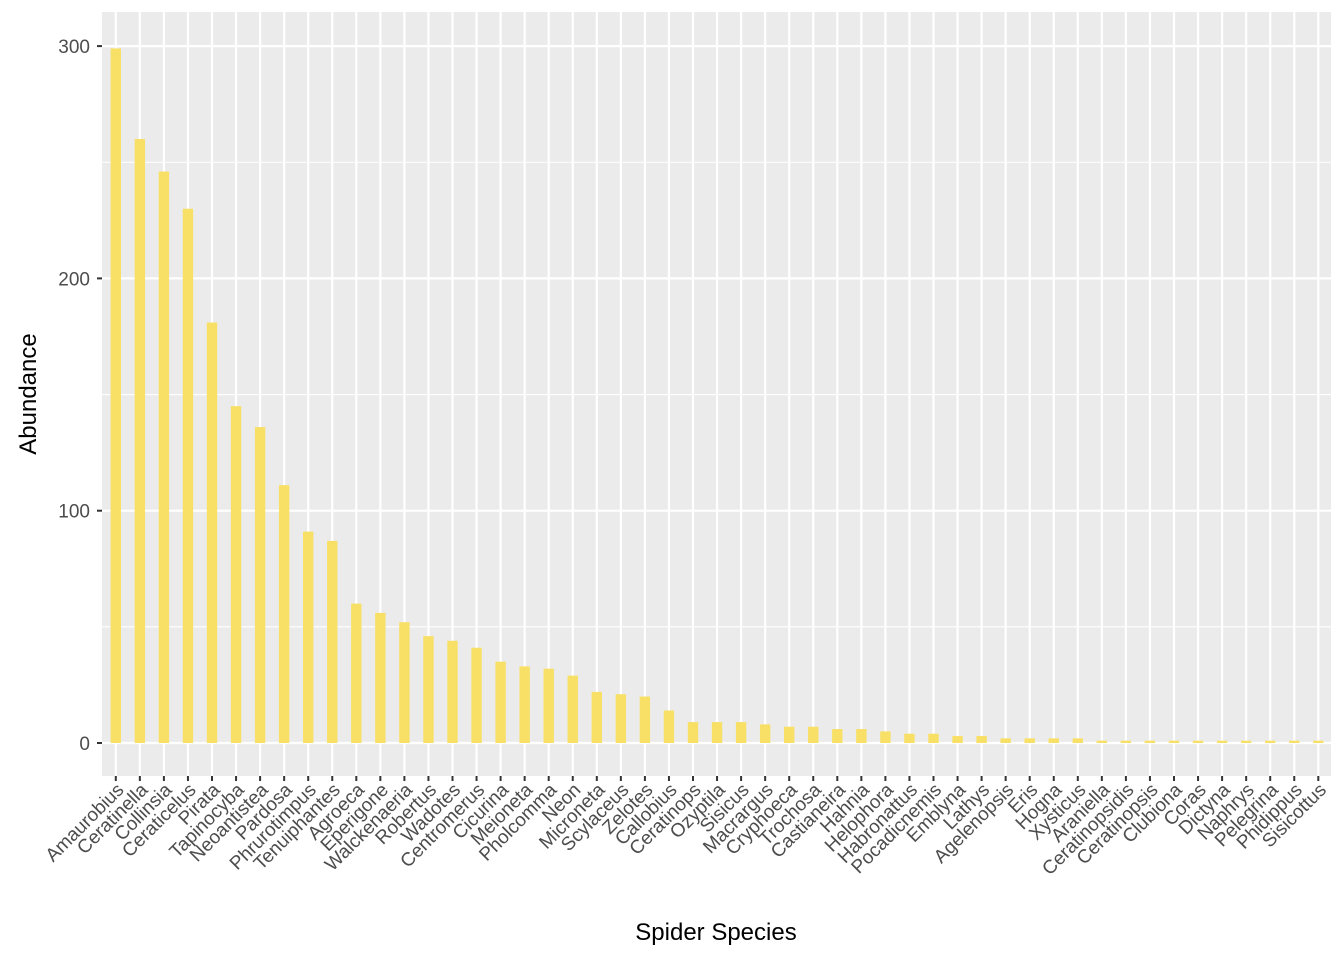 This screenshot has width=1344, height=960. What do you see at coordinates (356, 673) in the screenshot?
I see `bar-agroeca` at bounding box center [356, 673].